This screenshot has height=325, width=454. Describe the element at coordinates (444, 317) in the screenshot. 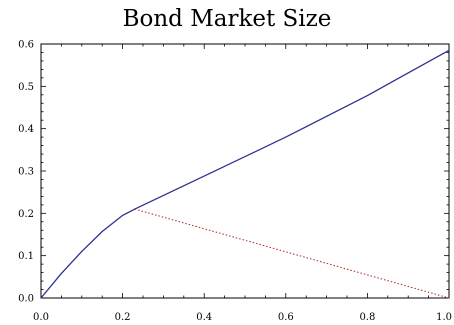

I see `x-tick-label: 1.0` at that location.